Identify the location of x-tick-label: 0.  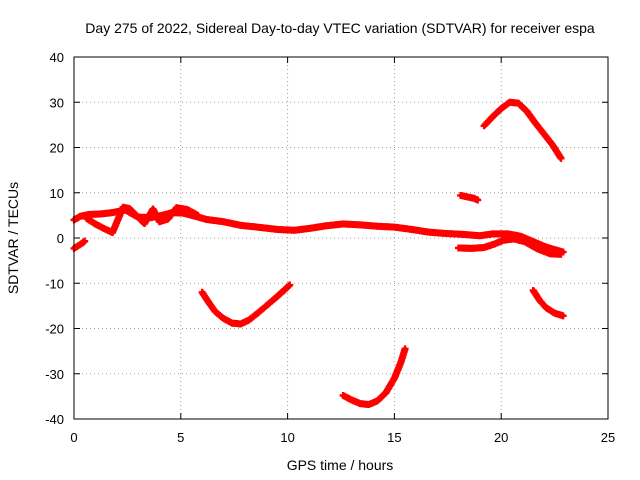
(73, 437).